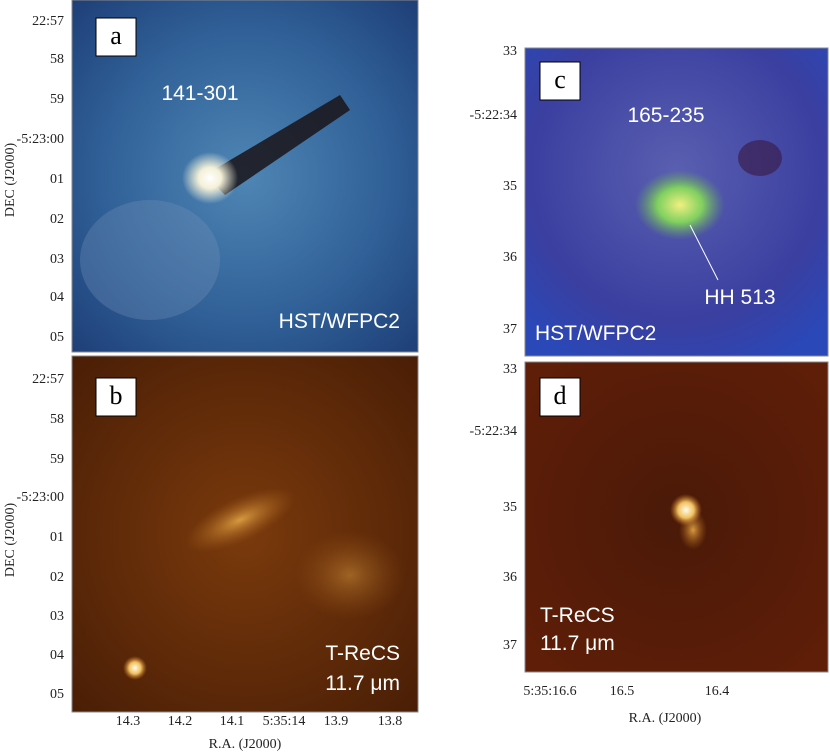 This screenshot has height=754, width=830. What do you see at coordinates (717, 691) in the screenshot?
I see `x-tick-label: 16.4` at bounding box center [717, 691].